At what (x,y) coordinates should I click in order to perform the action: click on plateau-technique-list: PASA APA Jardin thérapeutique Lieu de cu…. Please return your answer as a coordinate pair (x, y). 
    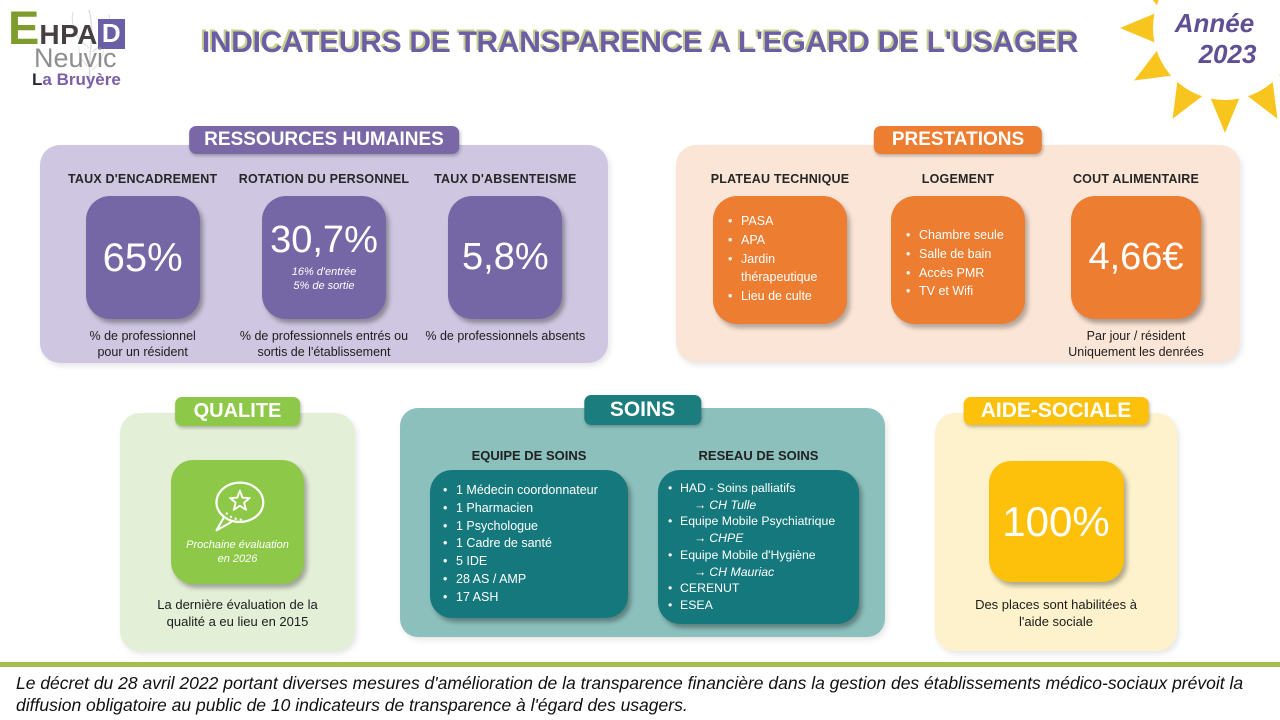
    Looking at the image, I should click on (783, 259).